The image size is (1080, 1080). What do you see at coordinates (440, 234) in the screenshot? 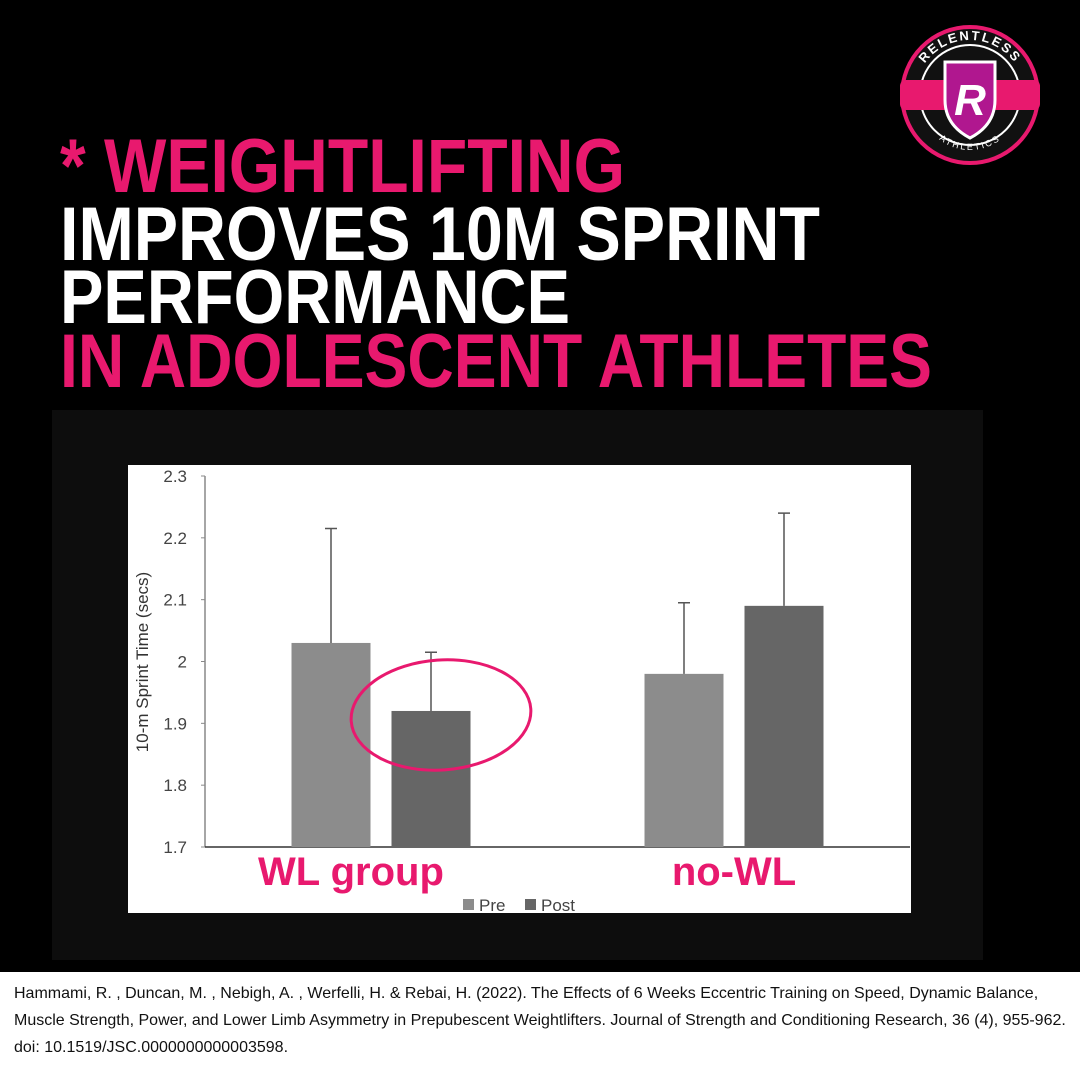
I see `headline-line: IMPROVES 10M SPRINT` at bounding box center [440, 234].